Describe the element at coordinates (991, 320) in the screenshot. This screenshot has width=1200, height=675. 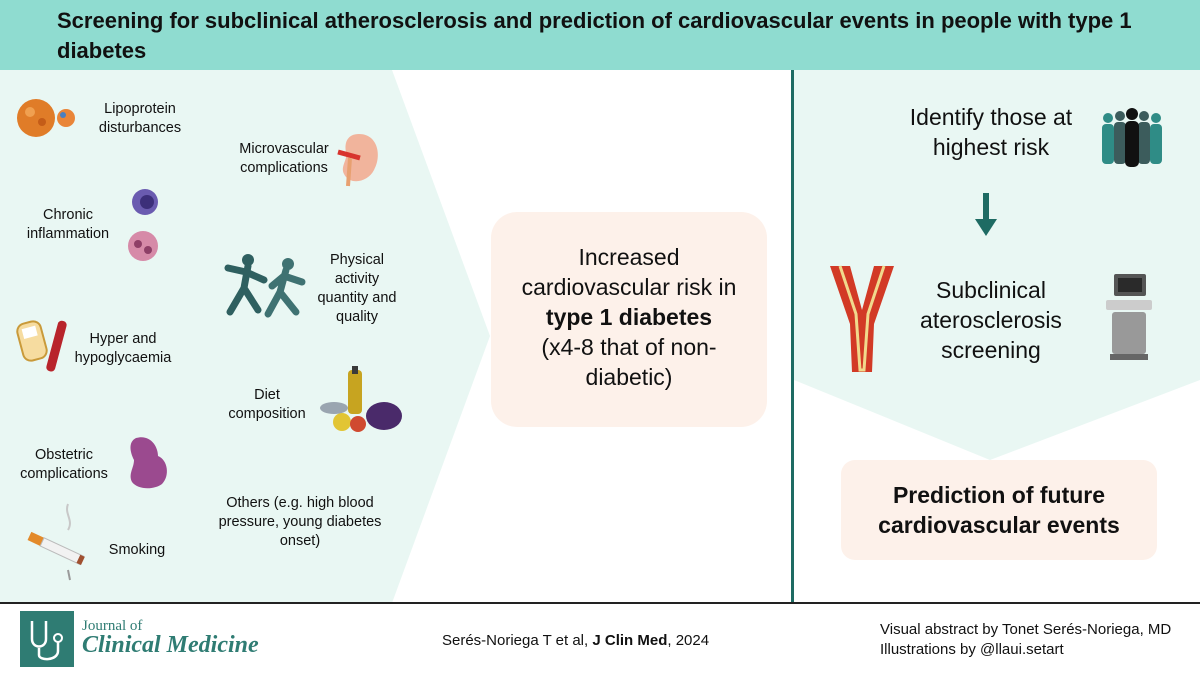
I see `screening-text: Subclinical aterosclerosis screening` at that location.